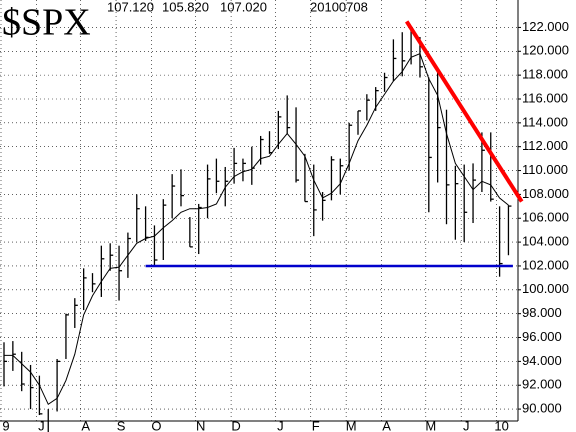 The height and width of the screenshot is (432, 576). What do you see at coordinates (545, 145) in the screenshot?
I see `y-tick-label: 112.000` at bounding box center [545, 145].